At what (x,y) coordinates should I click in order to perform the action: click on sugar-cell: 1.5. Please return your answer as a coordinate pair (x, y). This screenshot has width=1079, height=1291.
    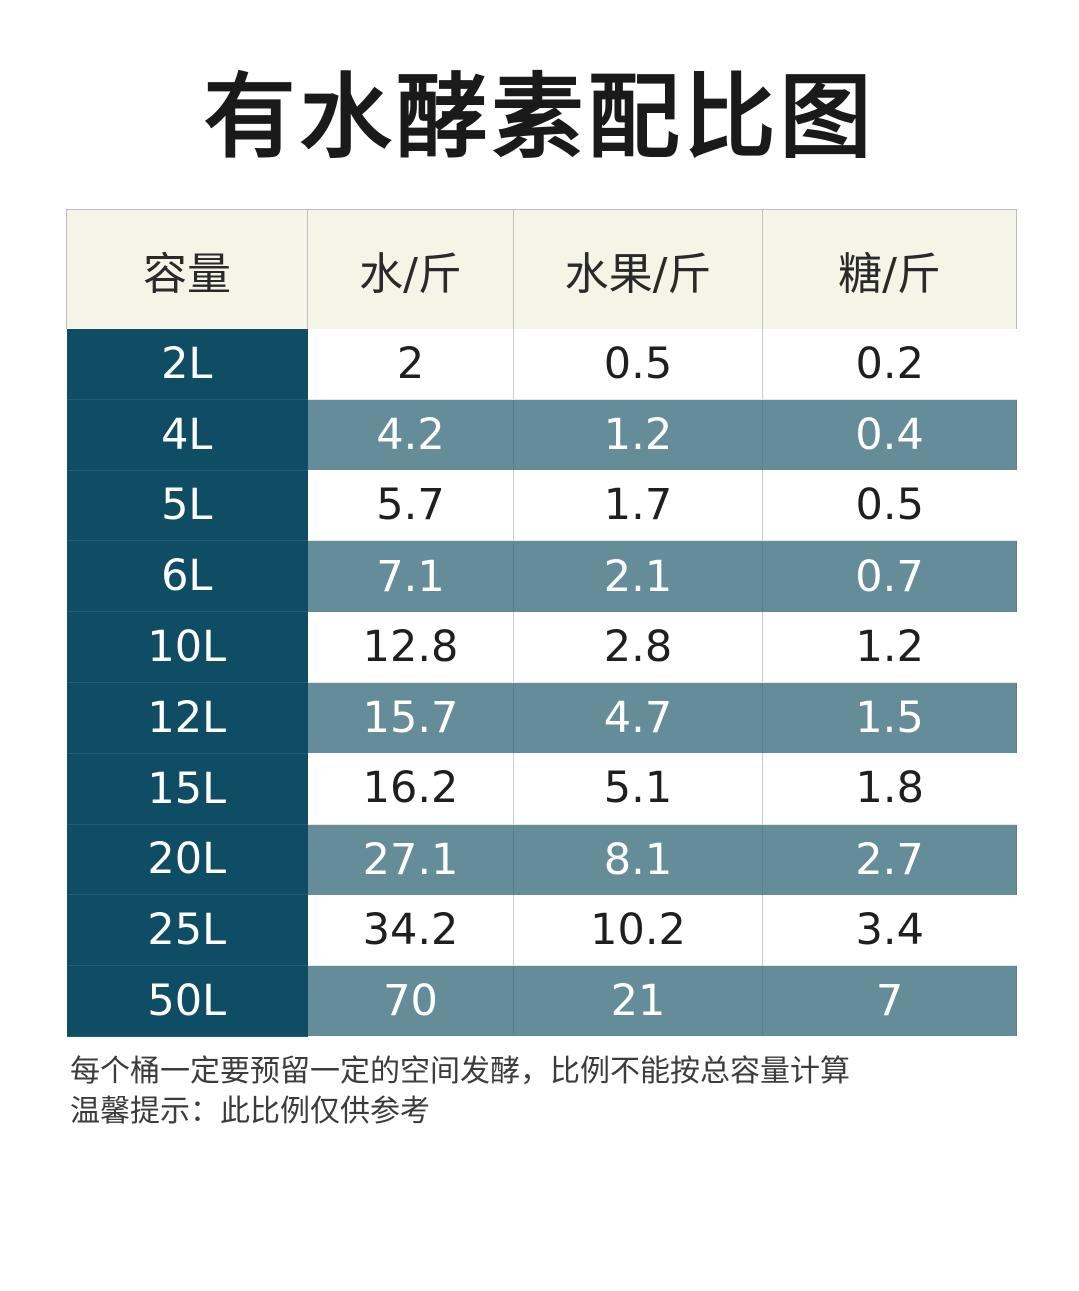
    Looking at the image, I should click on (889, 718).